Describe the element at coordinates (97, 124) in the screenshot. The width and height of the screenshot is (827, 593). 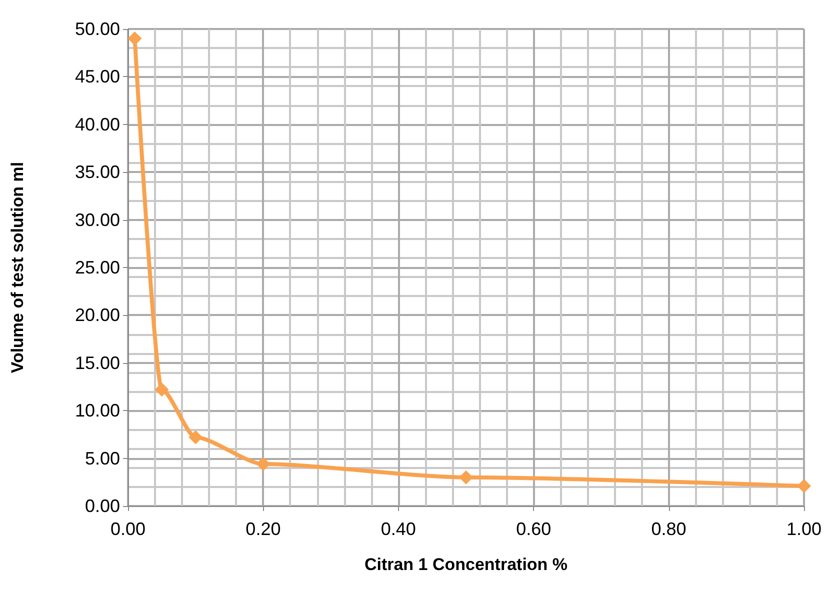
I see `y-tick-label: 40.00` at that location.